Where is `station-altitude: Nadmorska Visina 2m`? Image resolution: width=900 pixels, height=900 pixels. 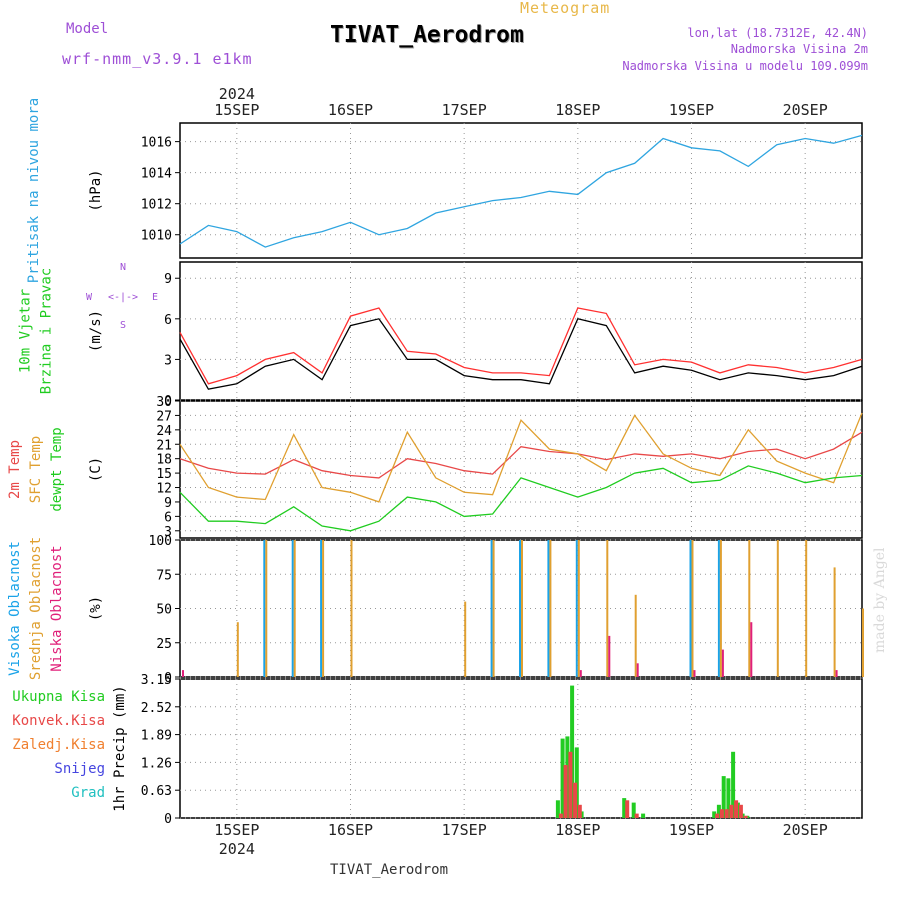
station-altitude: Nadmorska Visina 2m is located at coordinates (799, 49).